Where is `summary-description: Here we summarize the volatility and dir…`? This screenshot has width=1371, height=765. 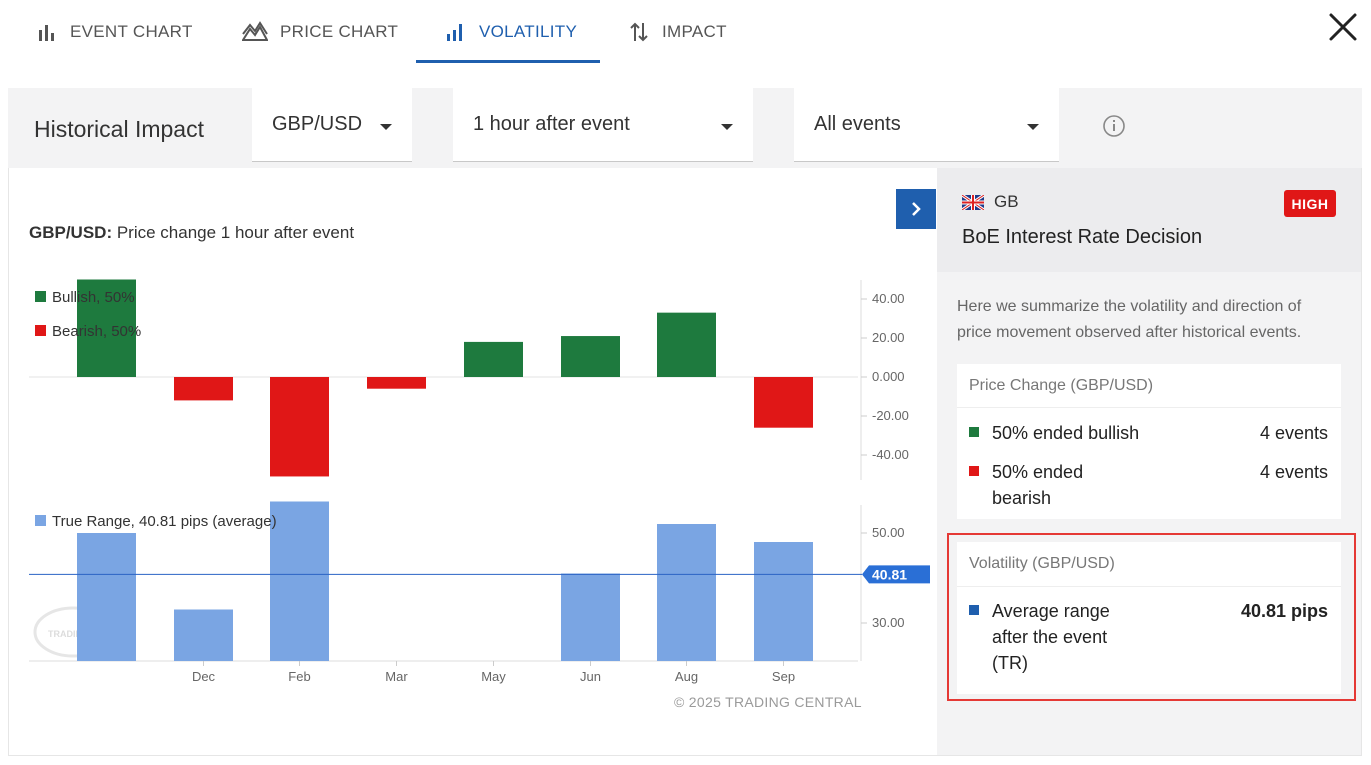
summary-description: Here we summarize the volatility and dir… is located at coordinates (1129, 319).